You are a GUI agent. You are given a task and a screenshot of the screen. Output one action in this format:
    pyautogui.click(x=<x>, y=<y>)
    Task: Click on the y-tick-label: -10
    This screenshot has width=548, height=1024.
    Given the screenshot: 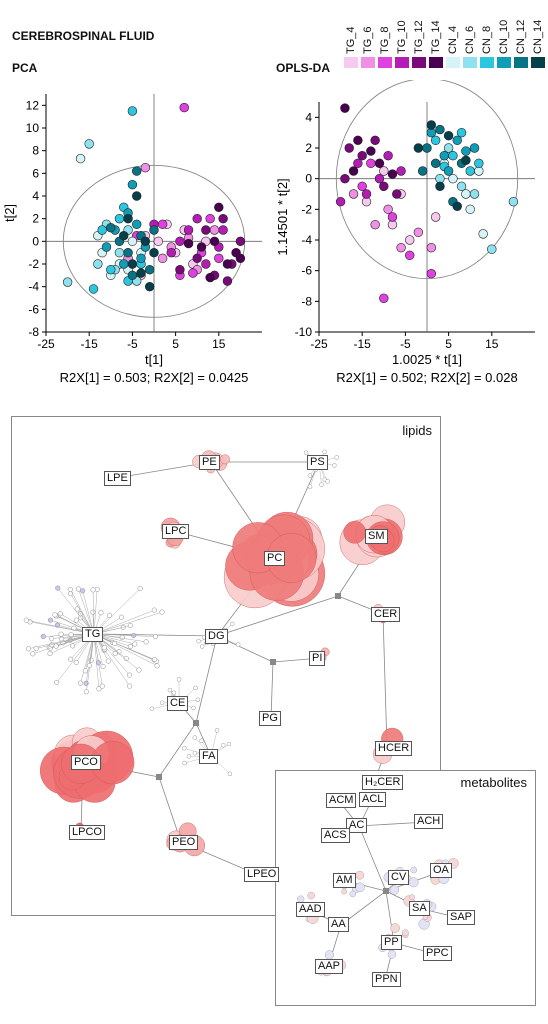 What is the action you would take?
    pyautogui.click(x=304, y=332)
    